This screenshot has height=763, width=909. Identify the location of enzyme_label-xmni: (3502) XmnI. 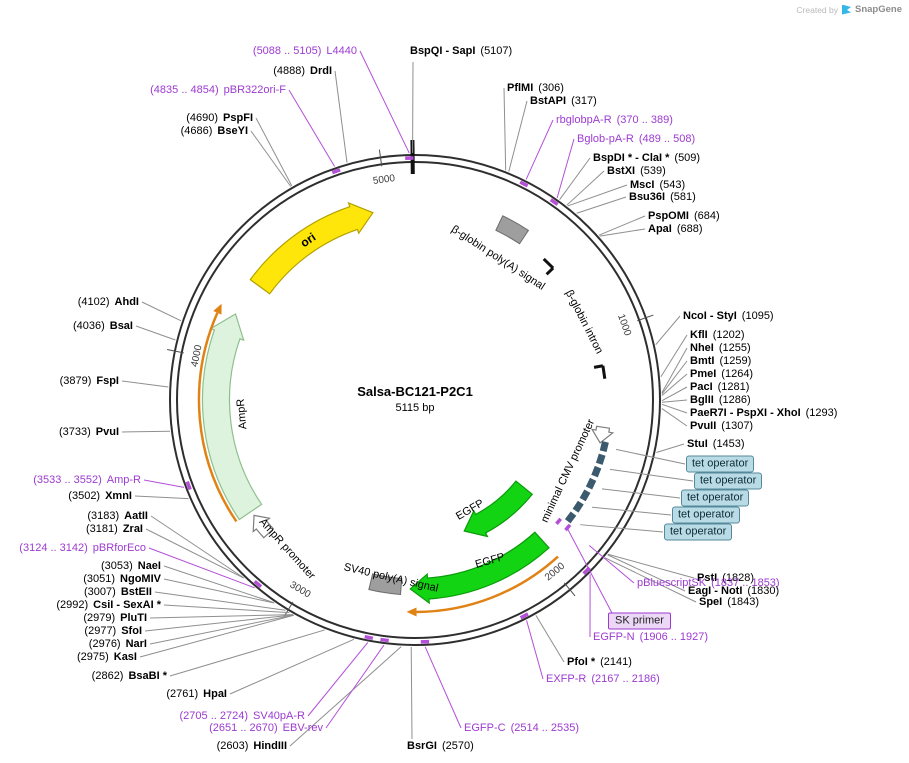
(100, 496).